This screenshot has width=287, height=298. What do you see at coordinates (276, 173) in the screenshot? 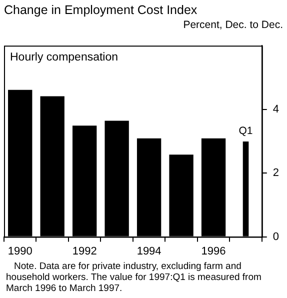
I see `y-tick-label: 2` at bounding box center [276, 173].